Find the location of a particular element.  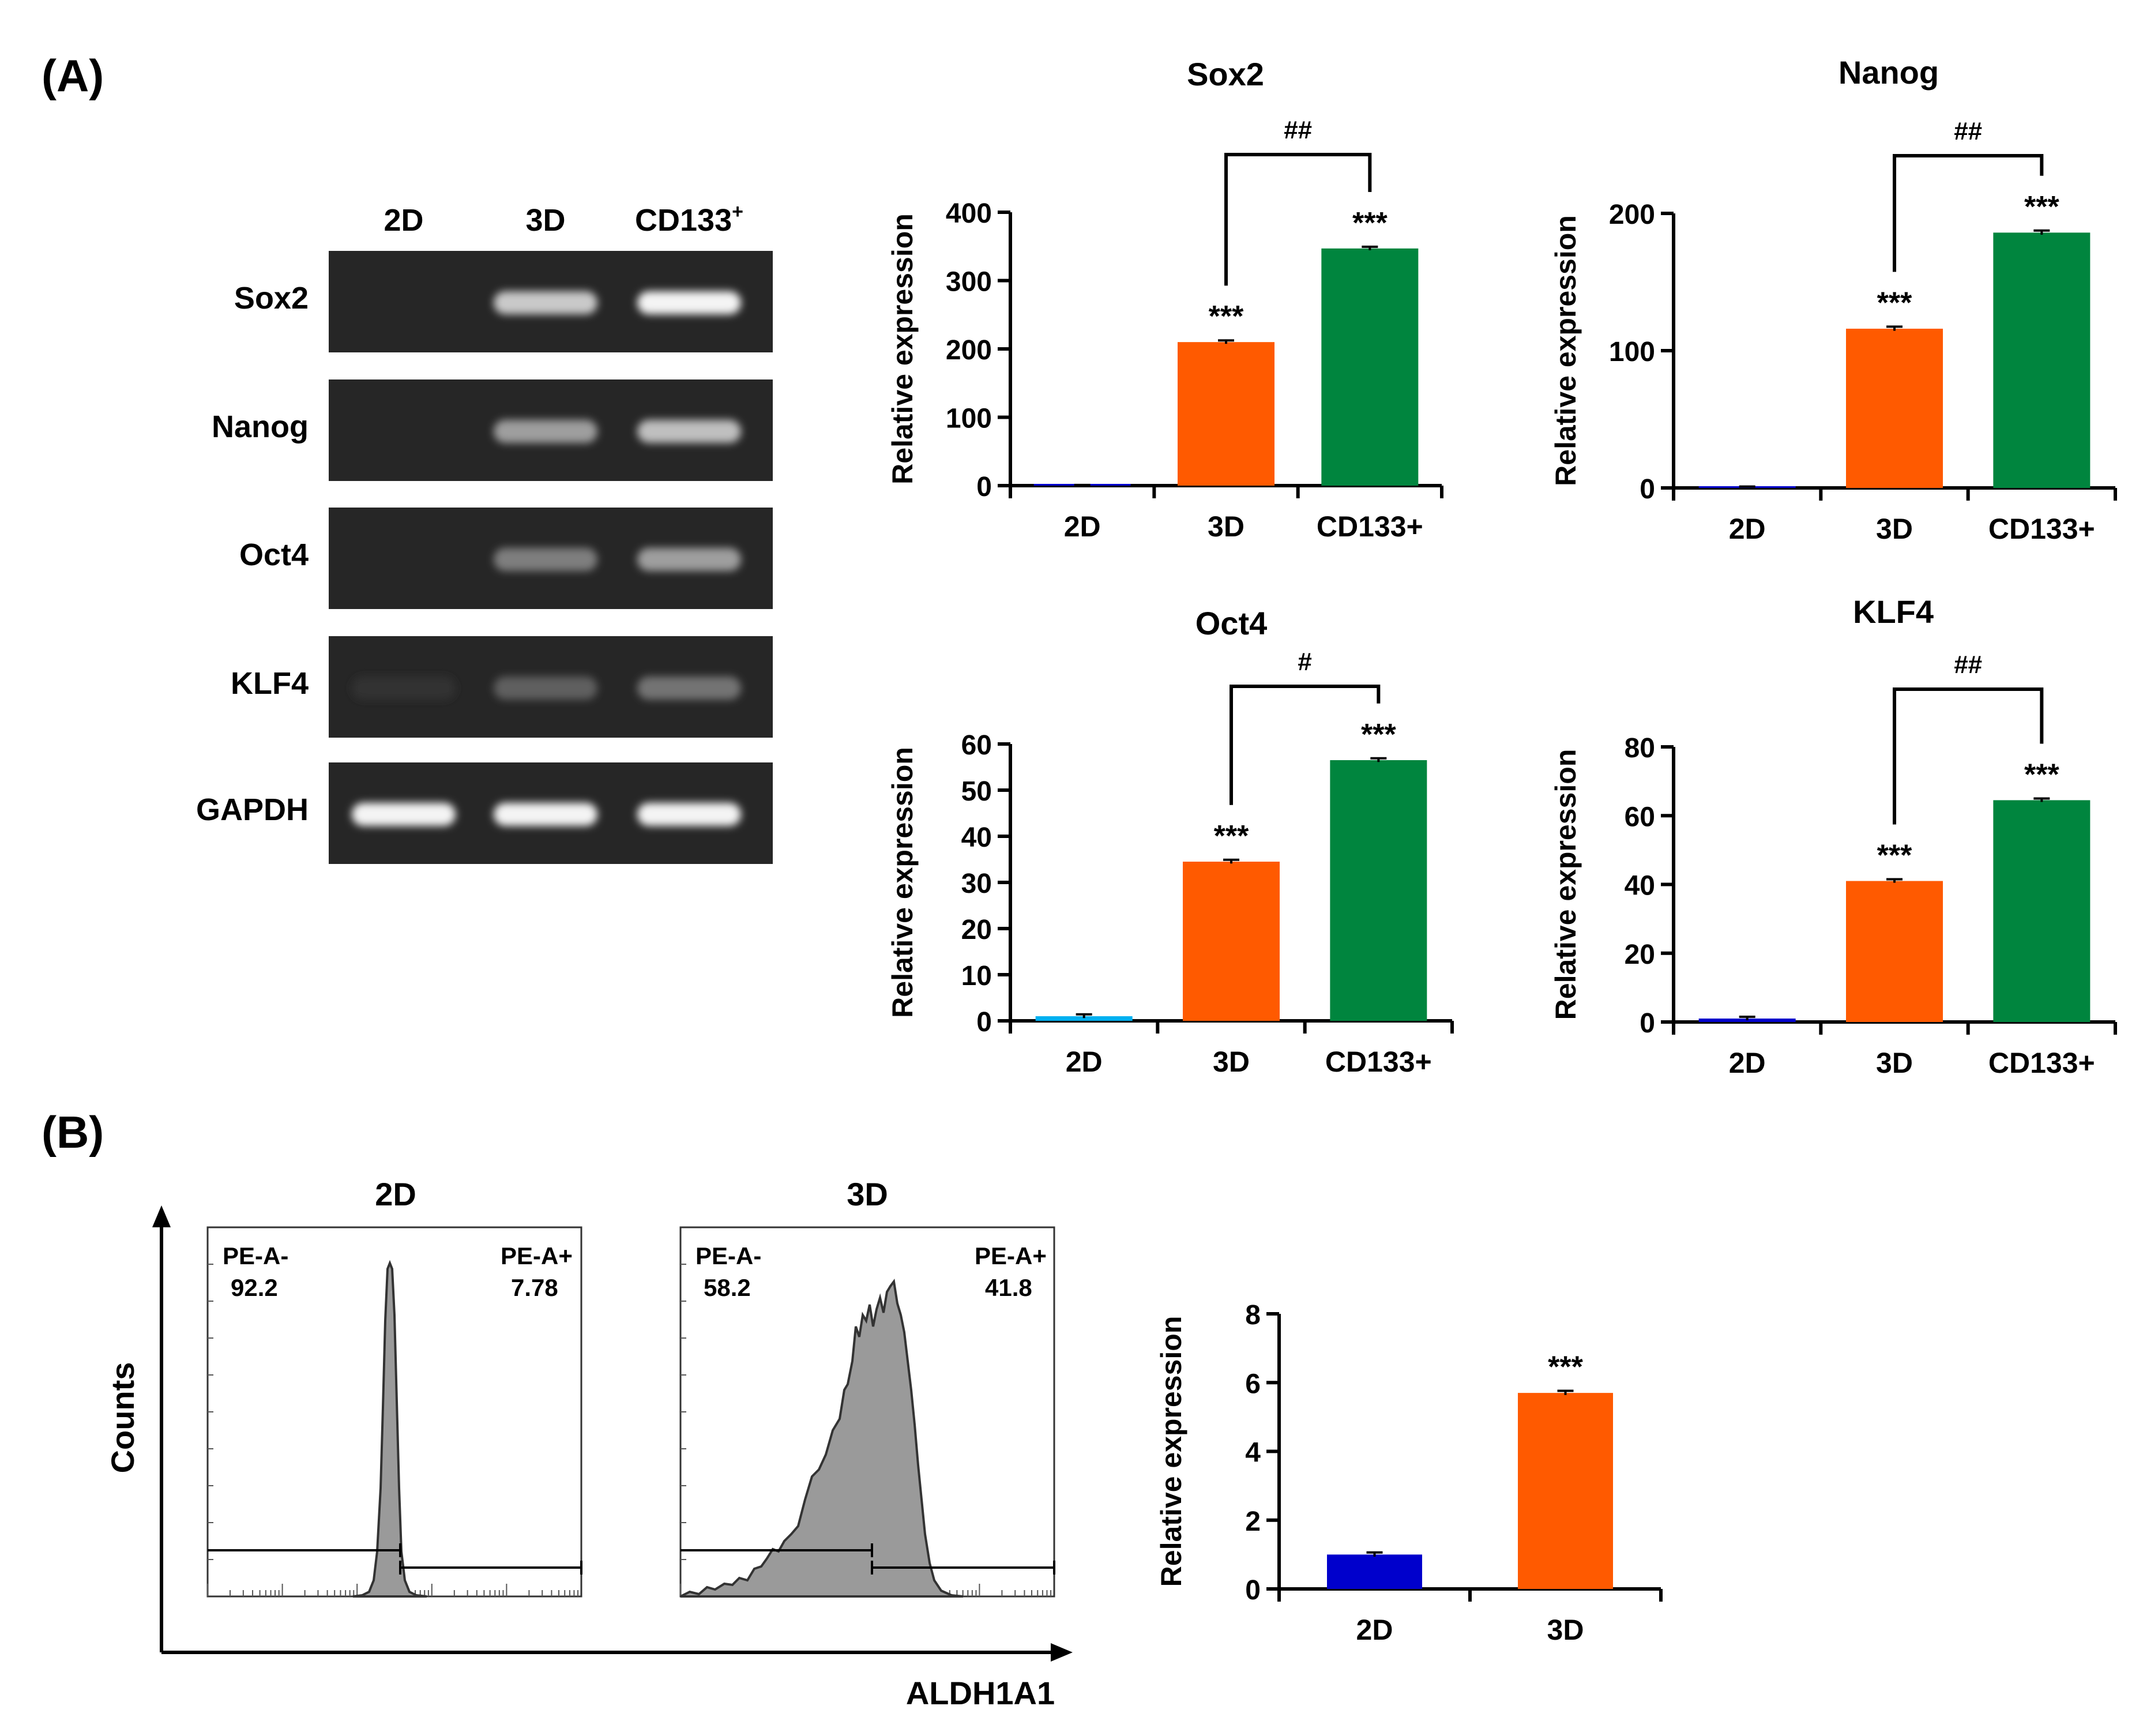

bracket-label: ## is located at coordinates (1968, 665).